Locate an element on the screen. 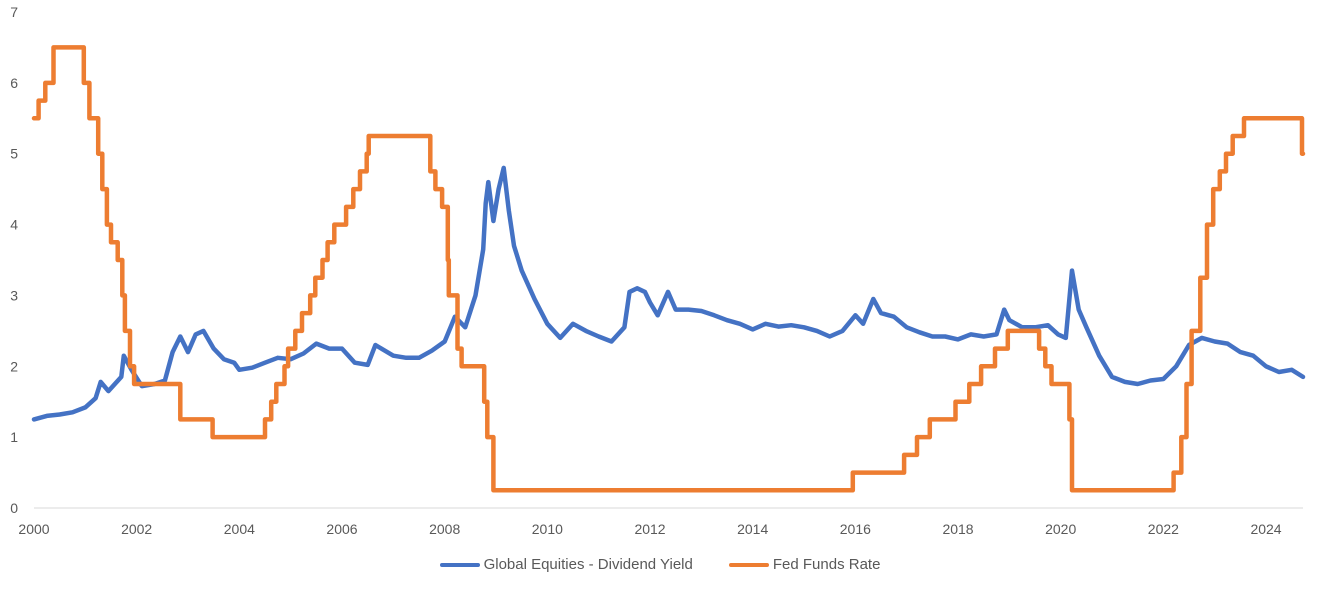 This screenshot has height=592, width=1320. legend-item-dividend-yield: Global Equities - Dividend Yield is located at coordinates (566, 564).